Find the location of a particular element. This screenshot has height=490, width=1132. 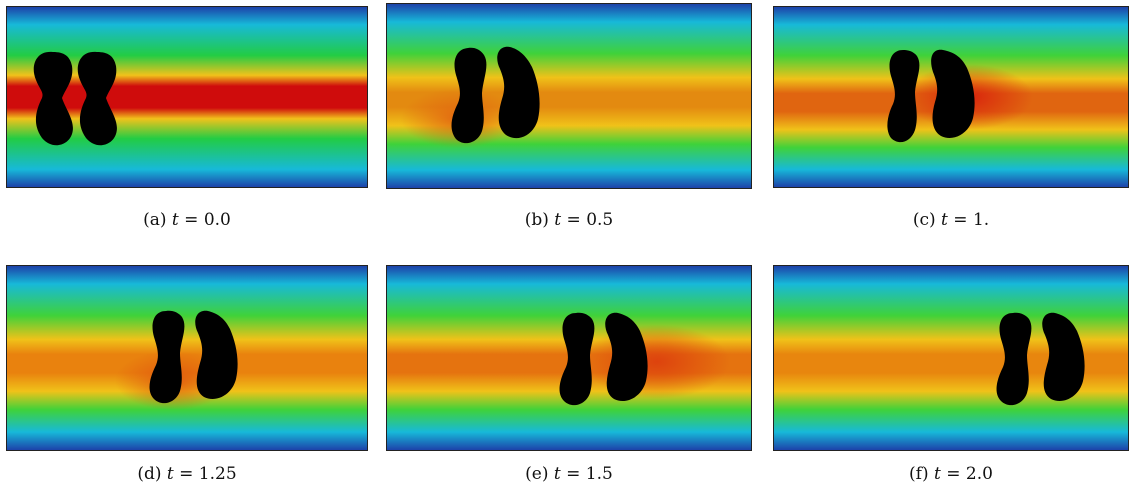

panel-f: (f) t = 2.0 is located at coordinates (951, 374).